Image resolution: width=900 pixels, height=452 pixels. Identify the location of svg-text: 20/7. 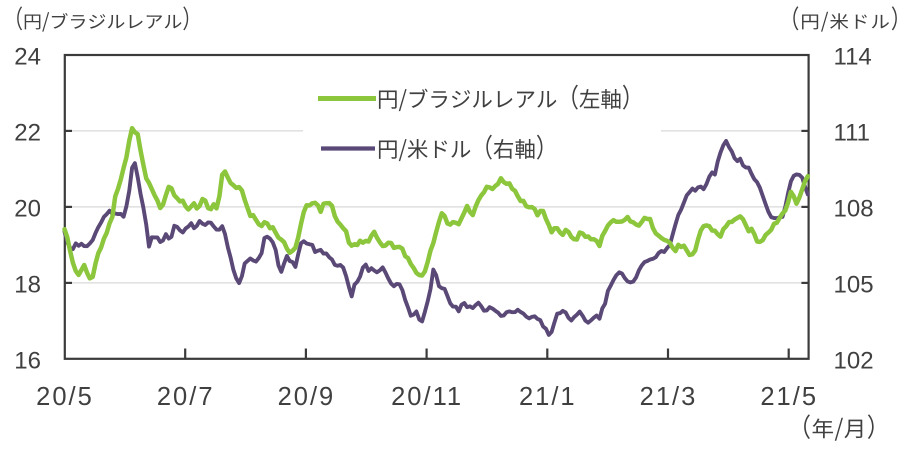
(186, 397).